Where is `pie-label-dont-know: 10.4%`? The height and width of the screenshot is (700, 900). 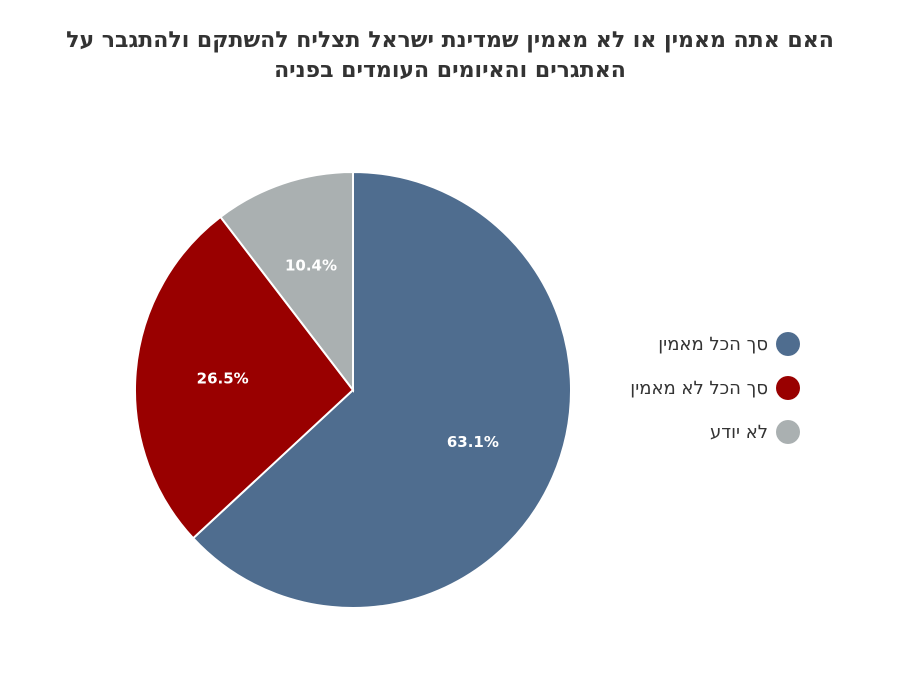 pie-label-dont-know: 10.4% is located at coordinates (311, 266).